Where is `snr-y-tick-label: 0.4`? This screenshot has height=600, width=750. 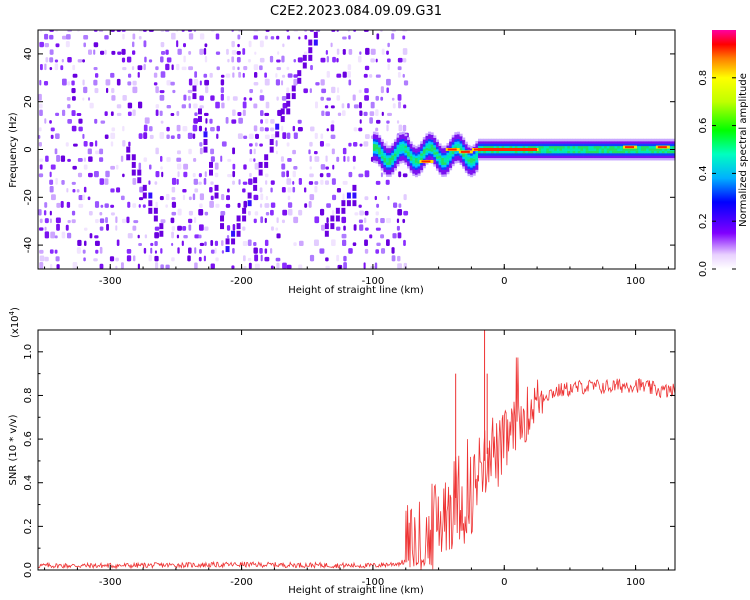
snr-y-tick-label: 0.4 is located at coordinates (28, 483).